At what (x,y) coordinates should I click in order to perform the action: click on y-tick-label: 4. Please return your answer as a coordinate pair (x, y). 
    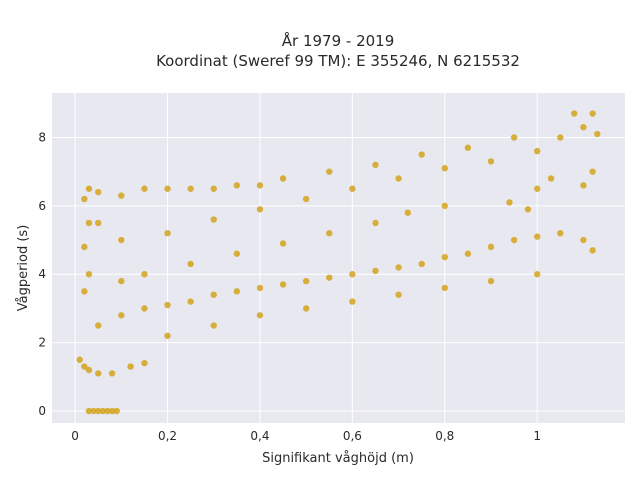
    Looking at the image, I should click on (42, 274).